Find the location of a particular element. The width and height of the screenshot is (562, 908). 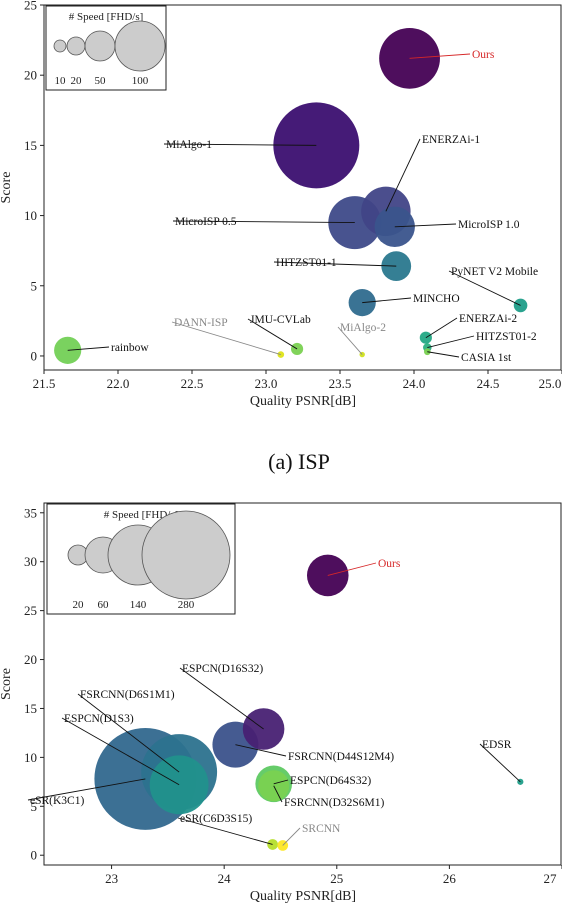

annotation-enerzai-1: ENERZAi-1 is located at coordinates (451, 140).